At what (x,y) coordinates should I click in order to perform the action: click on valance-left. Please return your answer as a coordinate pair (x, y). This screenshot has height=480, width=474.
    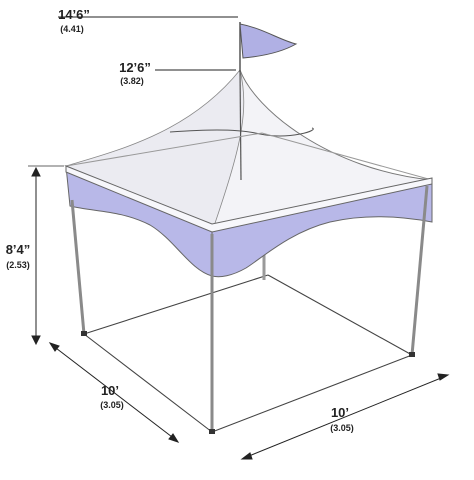
    Looking at the image, I should click on (139, 221).